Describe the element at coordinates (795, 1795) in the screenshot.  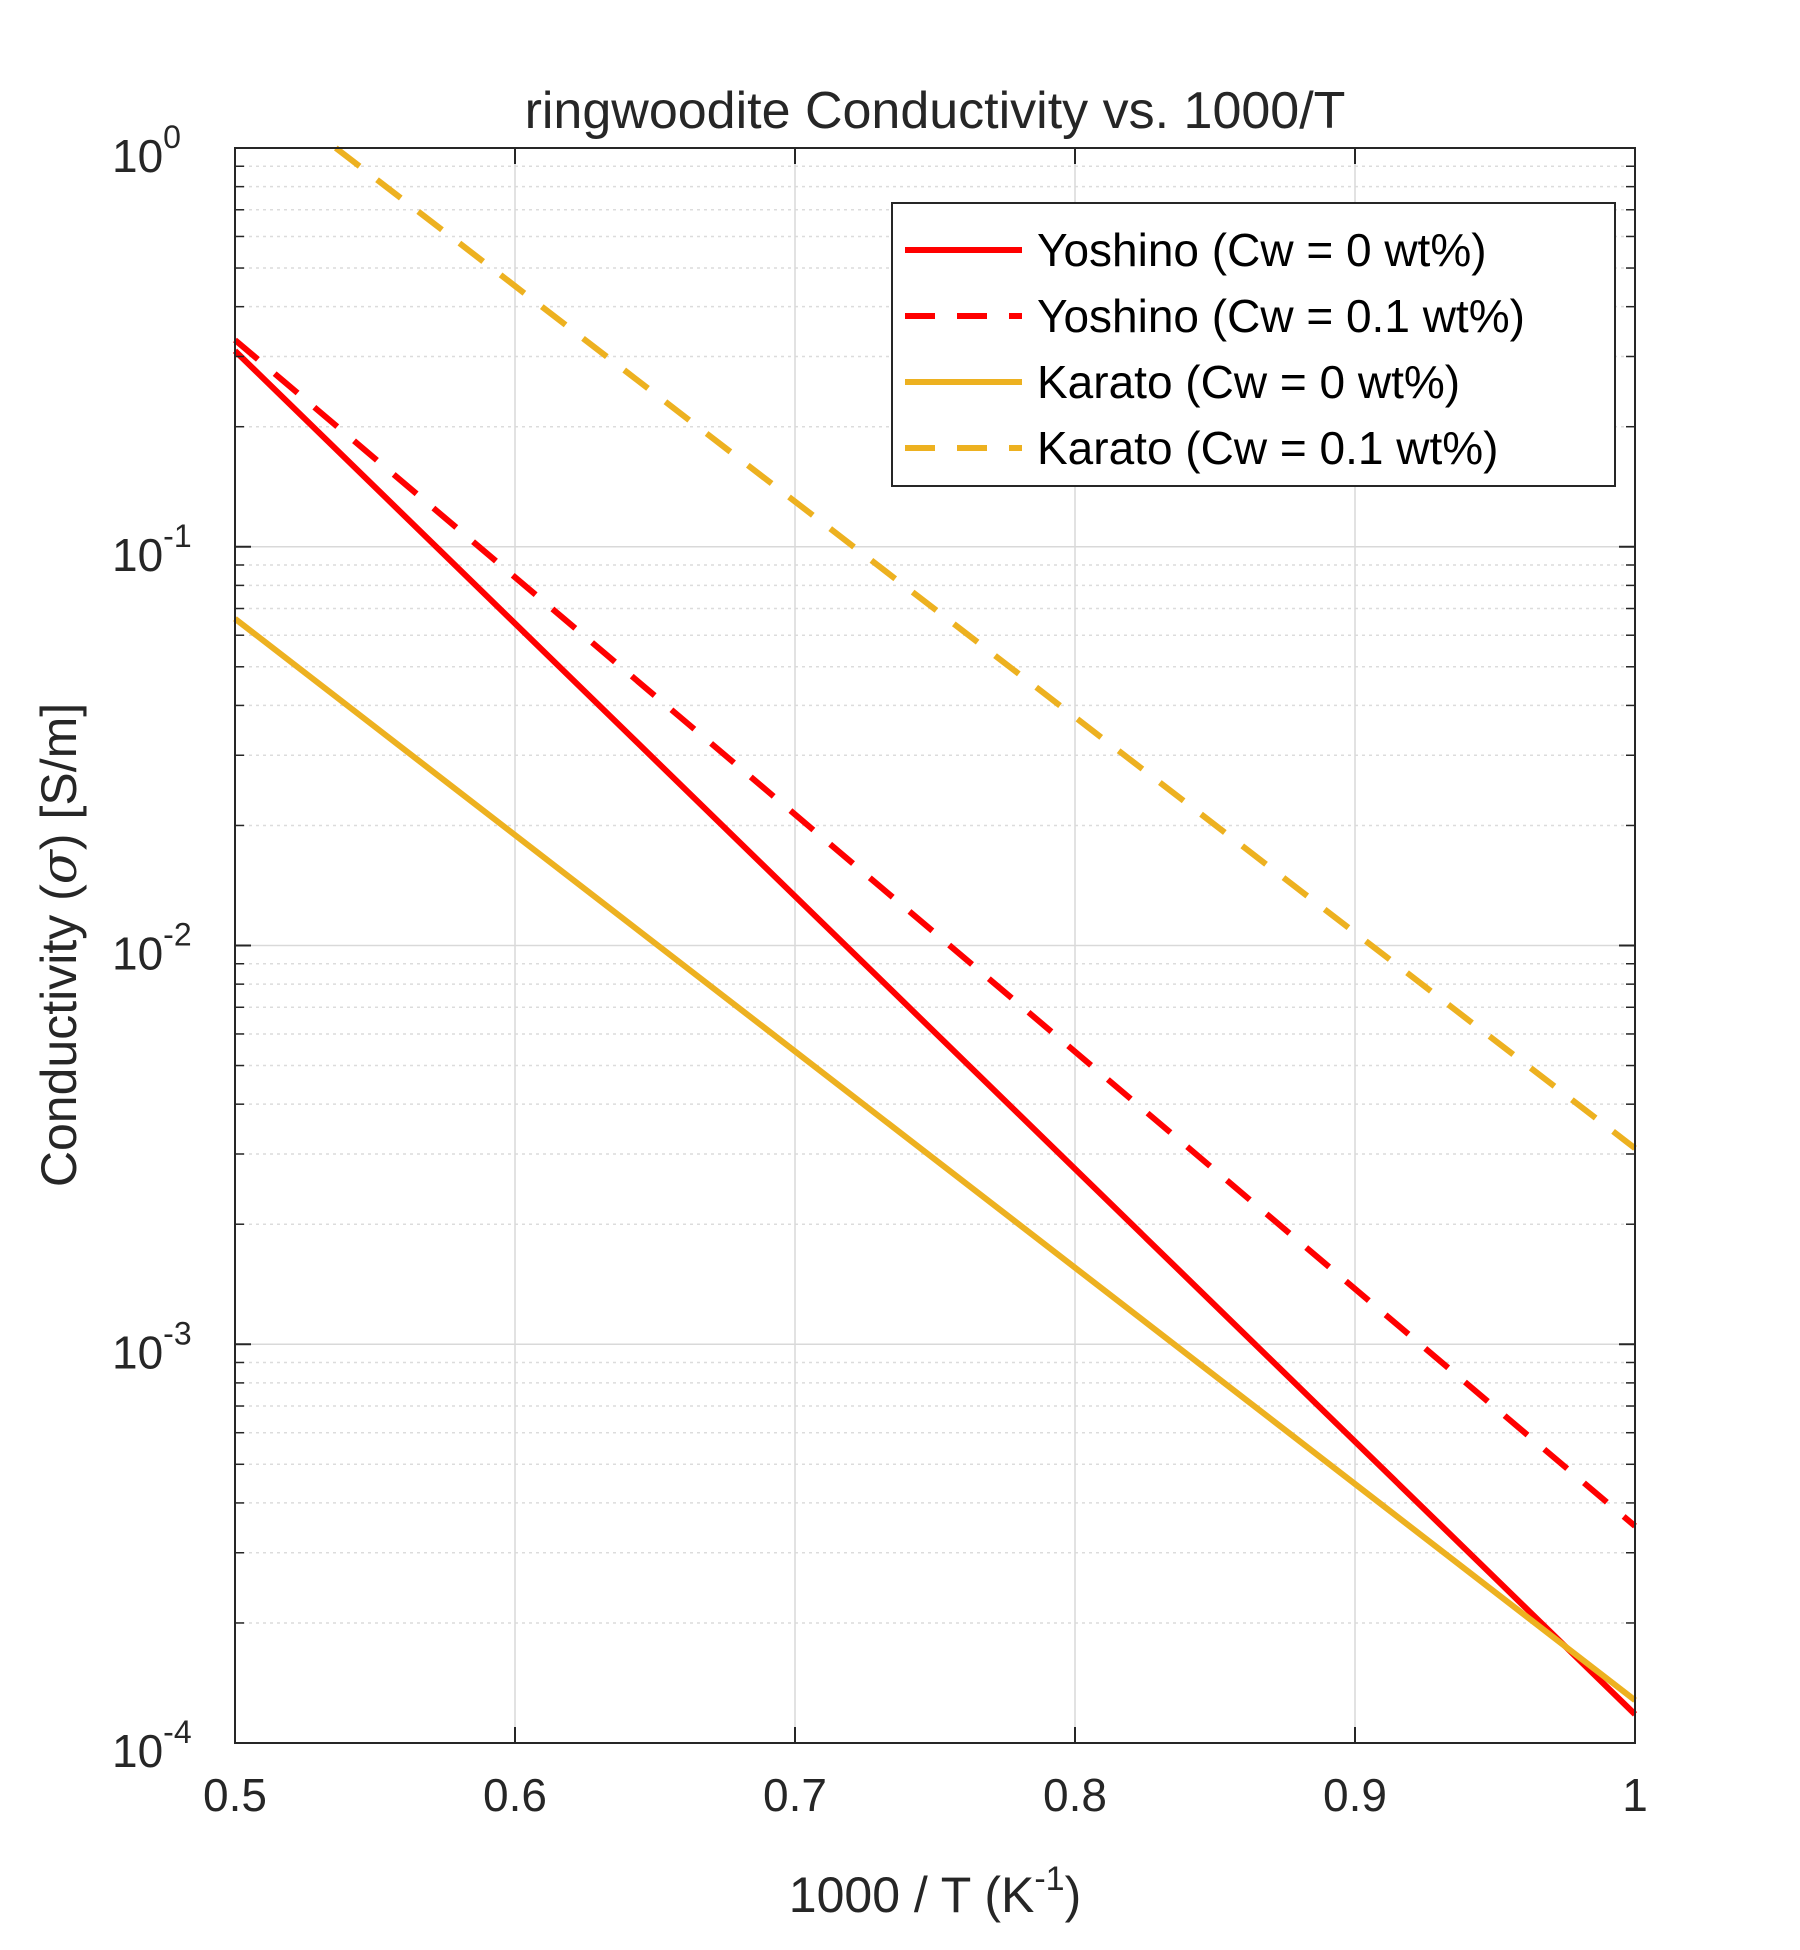
I see `x-tick-label: 0.7` at that location.